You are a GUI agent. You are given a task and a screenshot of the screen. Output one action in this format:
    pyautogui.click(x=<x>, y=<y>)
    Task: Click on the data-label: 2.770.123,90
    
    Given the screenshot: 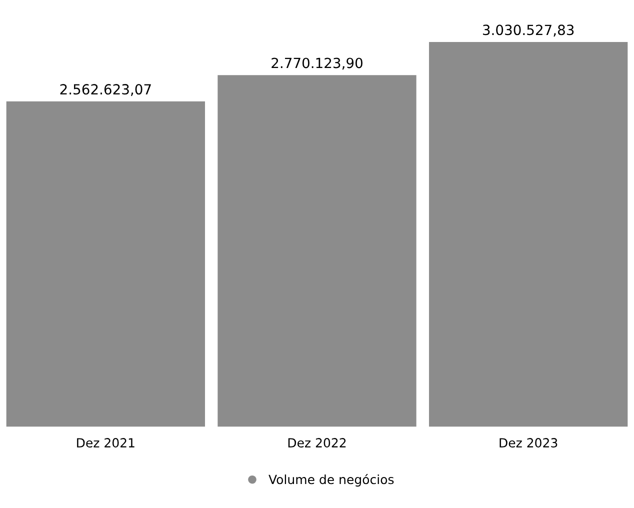 What is the action you would take?
    pyautogui.click(x=317, y=64)
    